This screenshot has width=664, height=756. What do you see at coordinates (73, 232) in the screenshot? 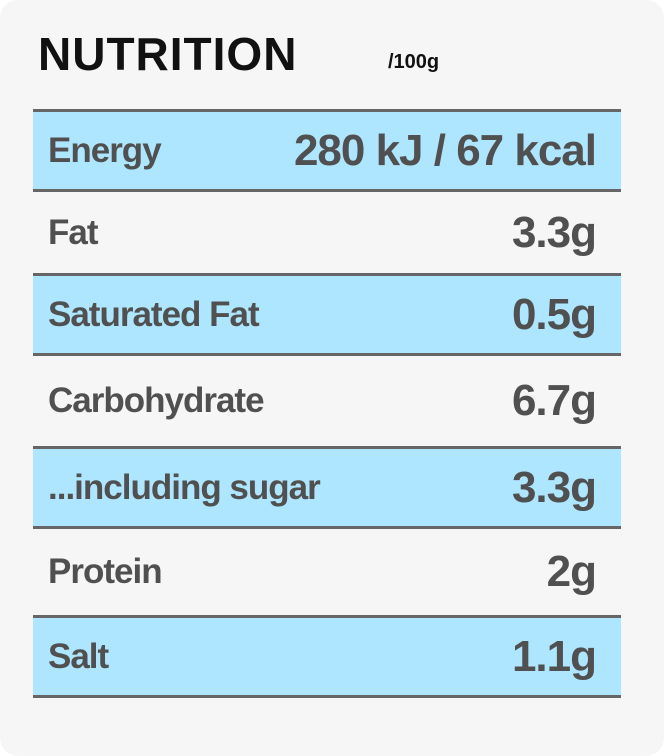
I see `nutrient-label: Fat` at bounding box center [73, 232].